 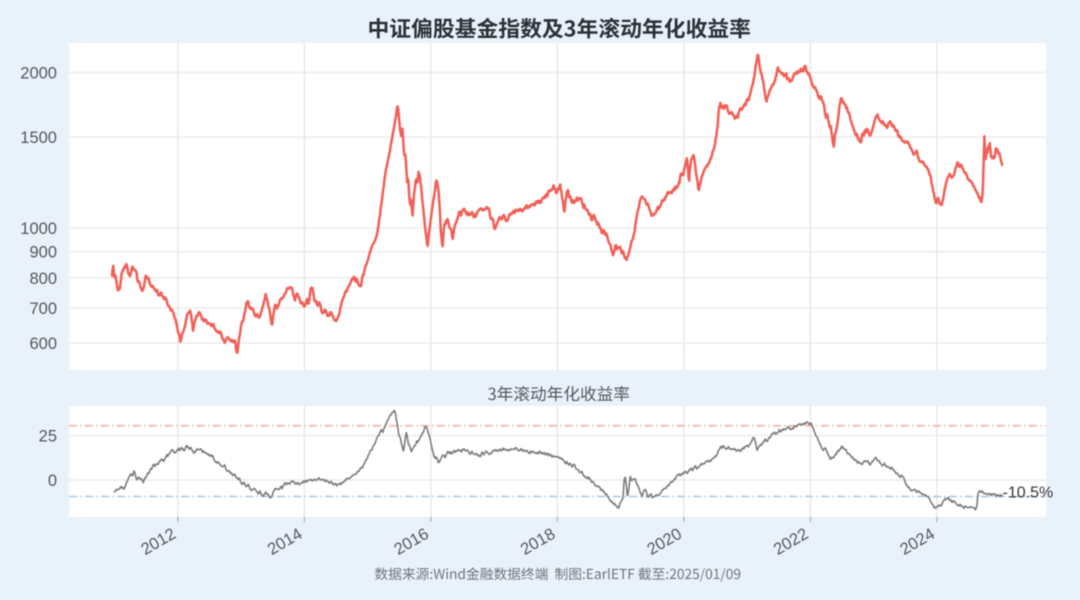 What do you see at coordinates (43, 253) in the screenshot?
I see `svg-text: 900` at bounding box center [43, 253].